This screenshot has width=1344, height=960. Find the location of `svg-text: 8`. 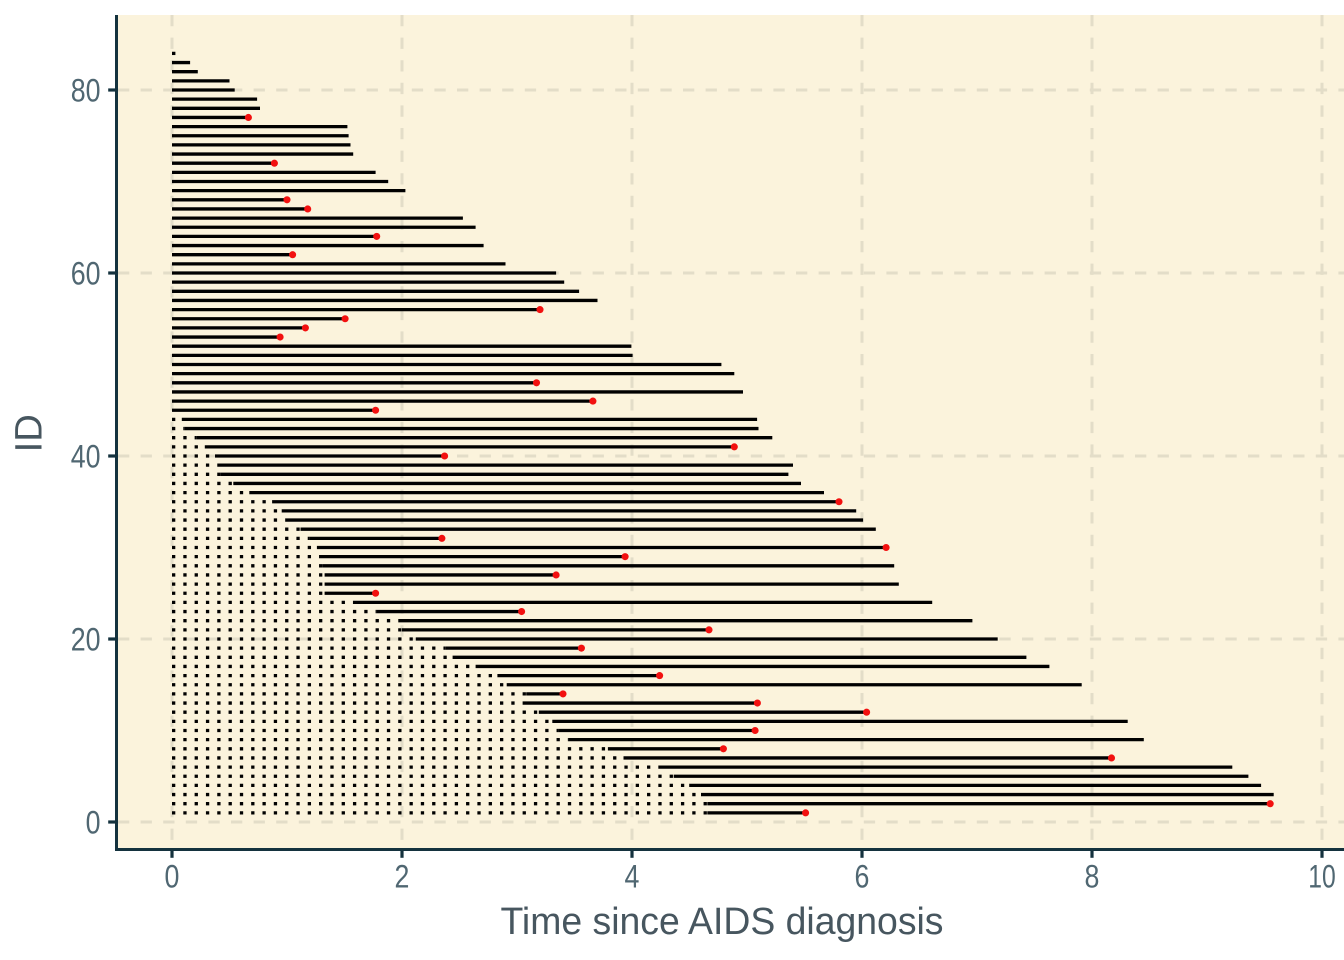

svg-text: 8 is located at coordinates (1092, 877).